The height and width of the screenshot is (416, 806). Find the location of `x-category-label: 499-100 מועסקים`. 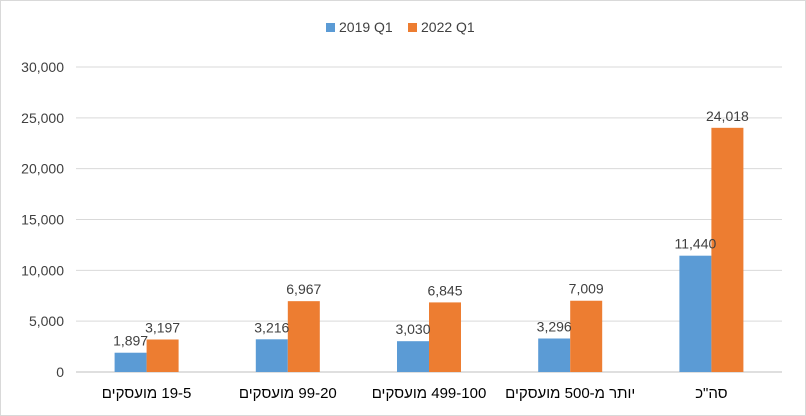

x-category-label: 499-100 מועסקים is located at coordinates (429, 393).